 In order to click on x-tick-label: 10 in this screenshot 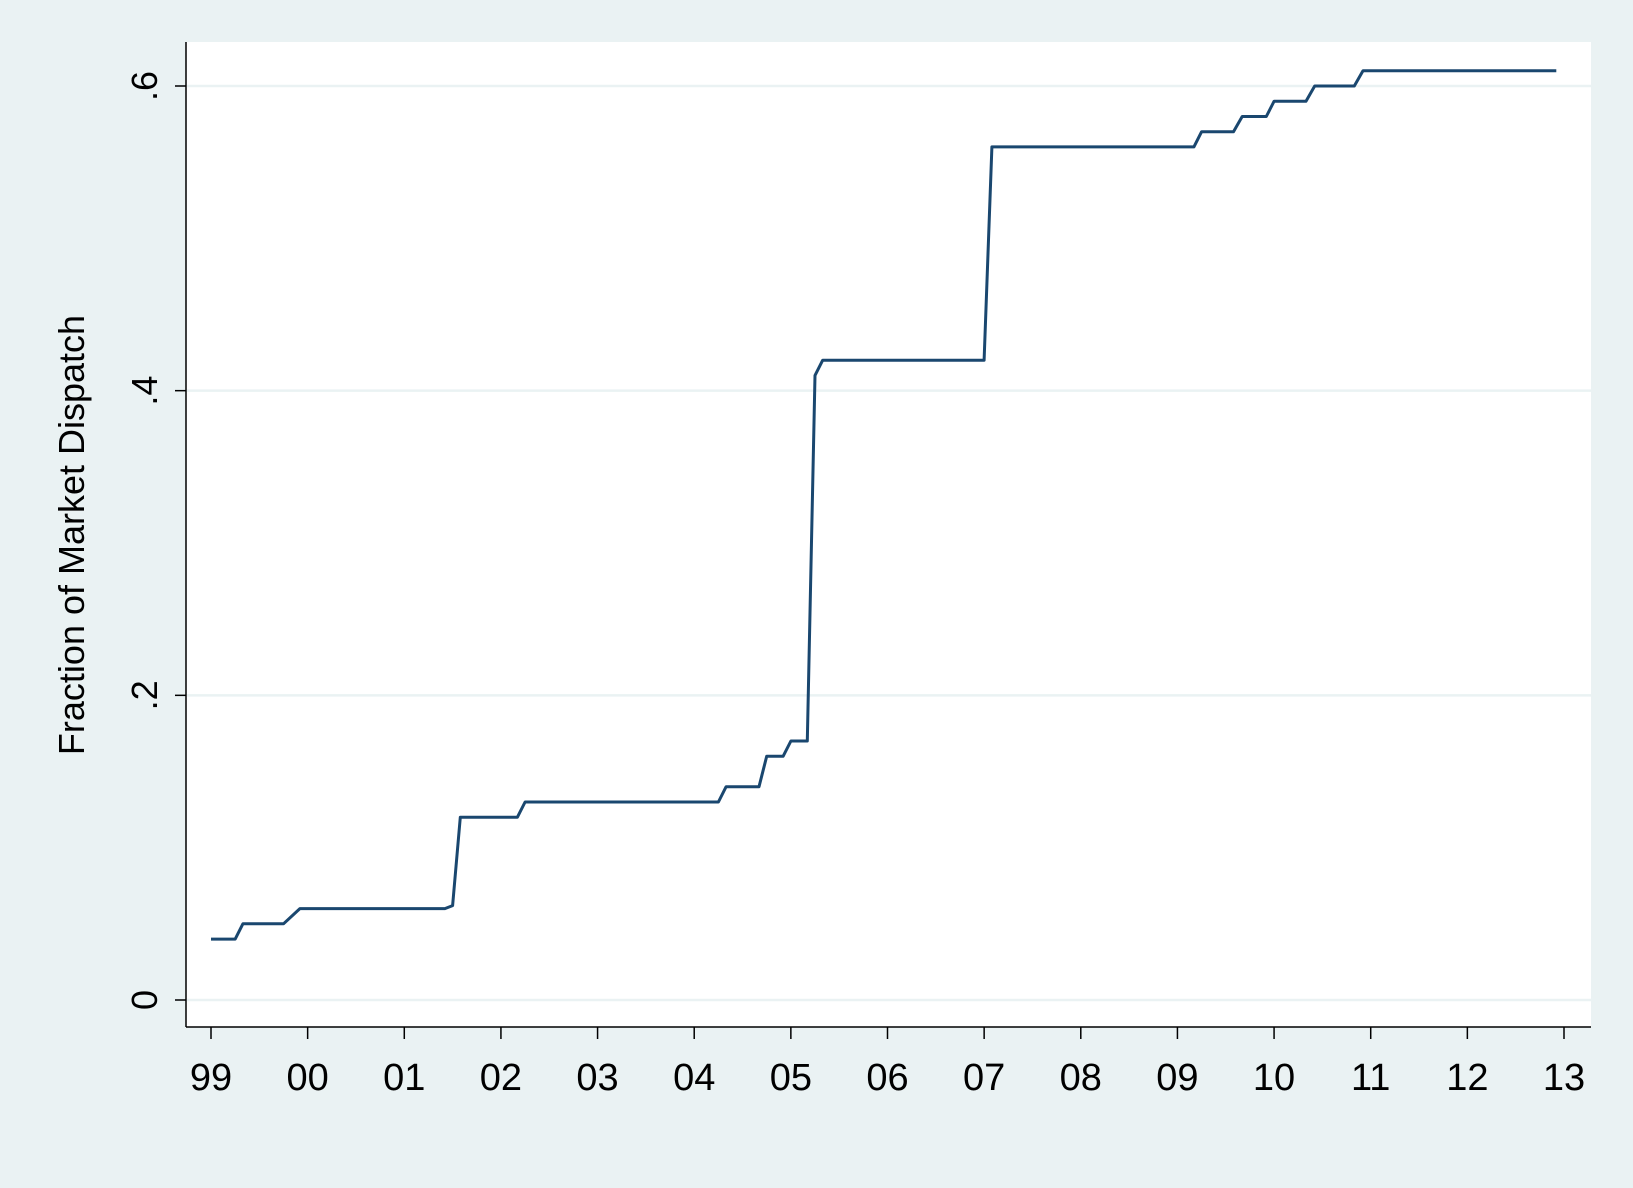, I will do `click(1274, 1078)`.